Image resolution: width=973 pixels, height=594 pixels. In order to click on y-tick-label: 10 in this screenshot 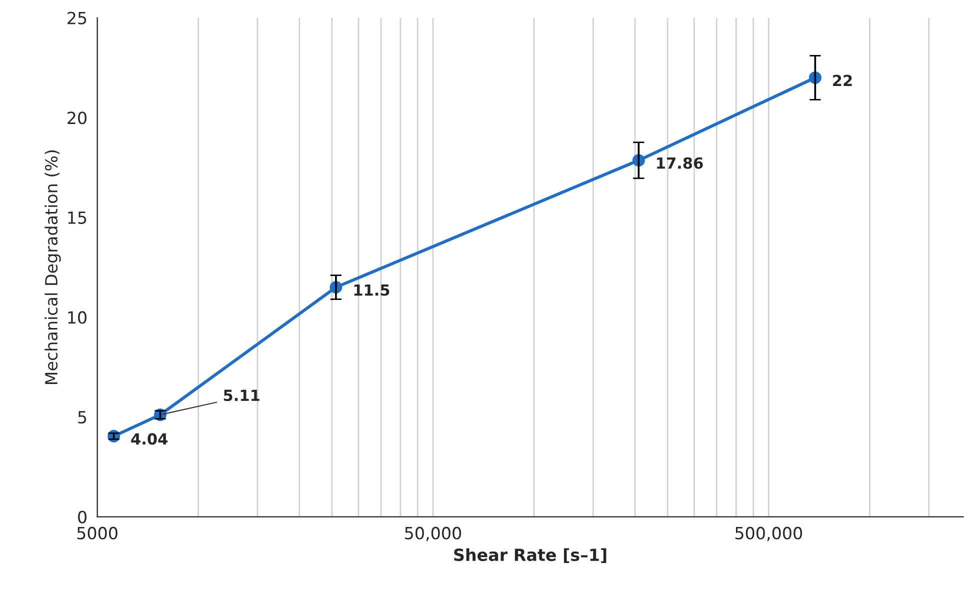, I will do `click(77, 317)`.